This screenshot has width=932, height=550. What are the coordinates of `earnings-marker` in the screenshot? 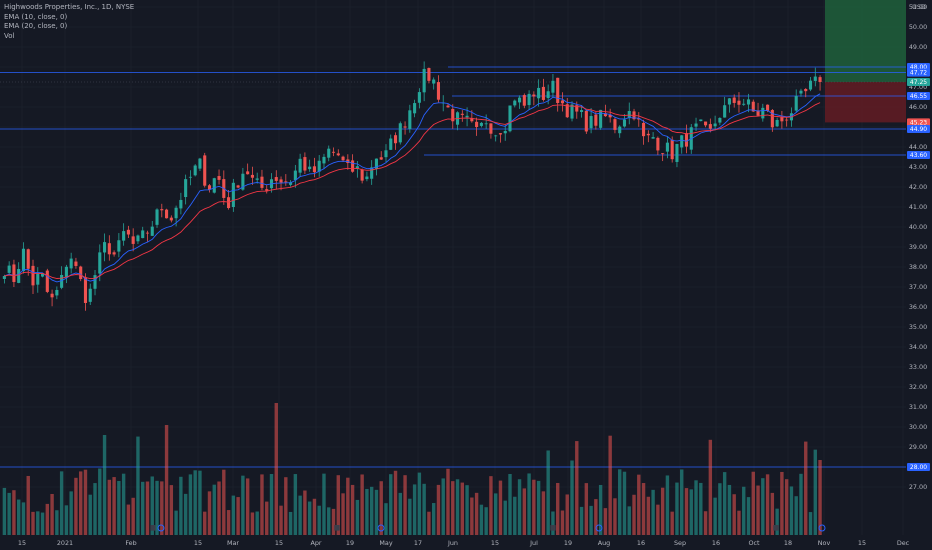 It's located at (337, 528).